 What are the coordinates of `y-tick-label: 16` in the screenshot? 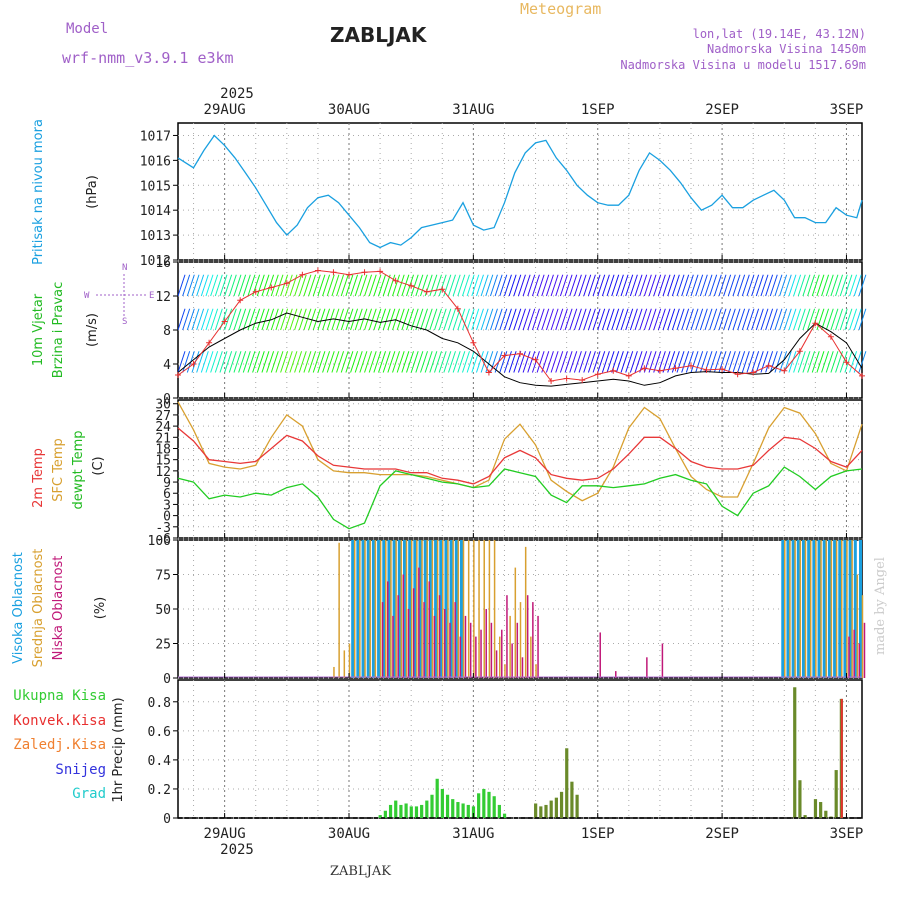 It's located at (163, 263).